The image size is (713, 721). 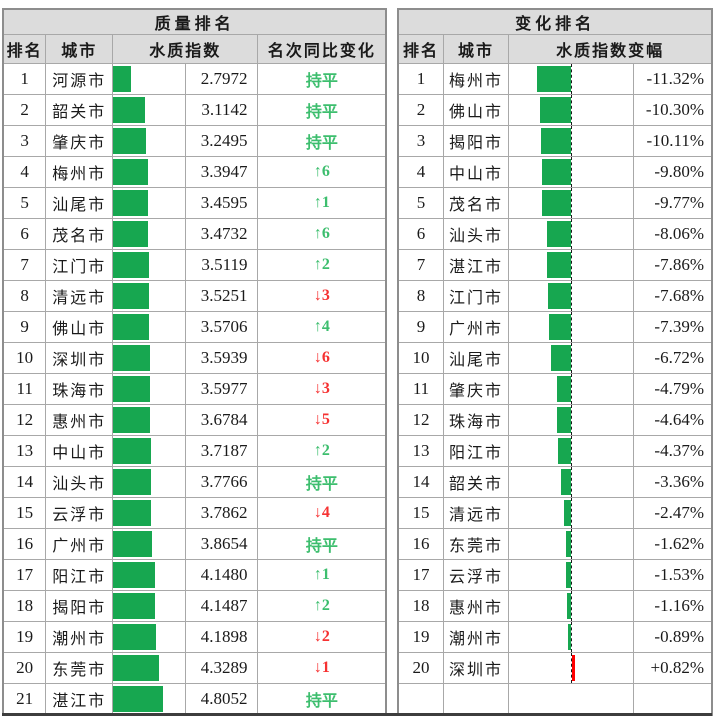 I want to click on table-row: 16 东莞市 -1.62%, so click(x=555, y=544).